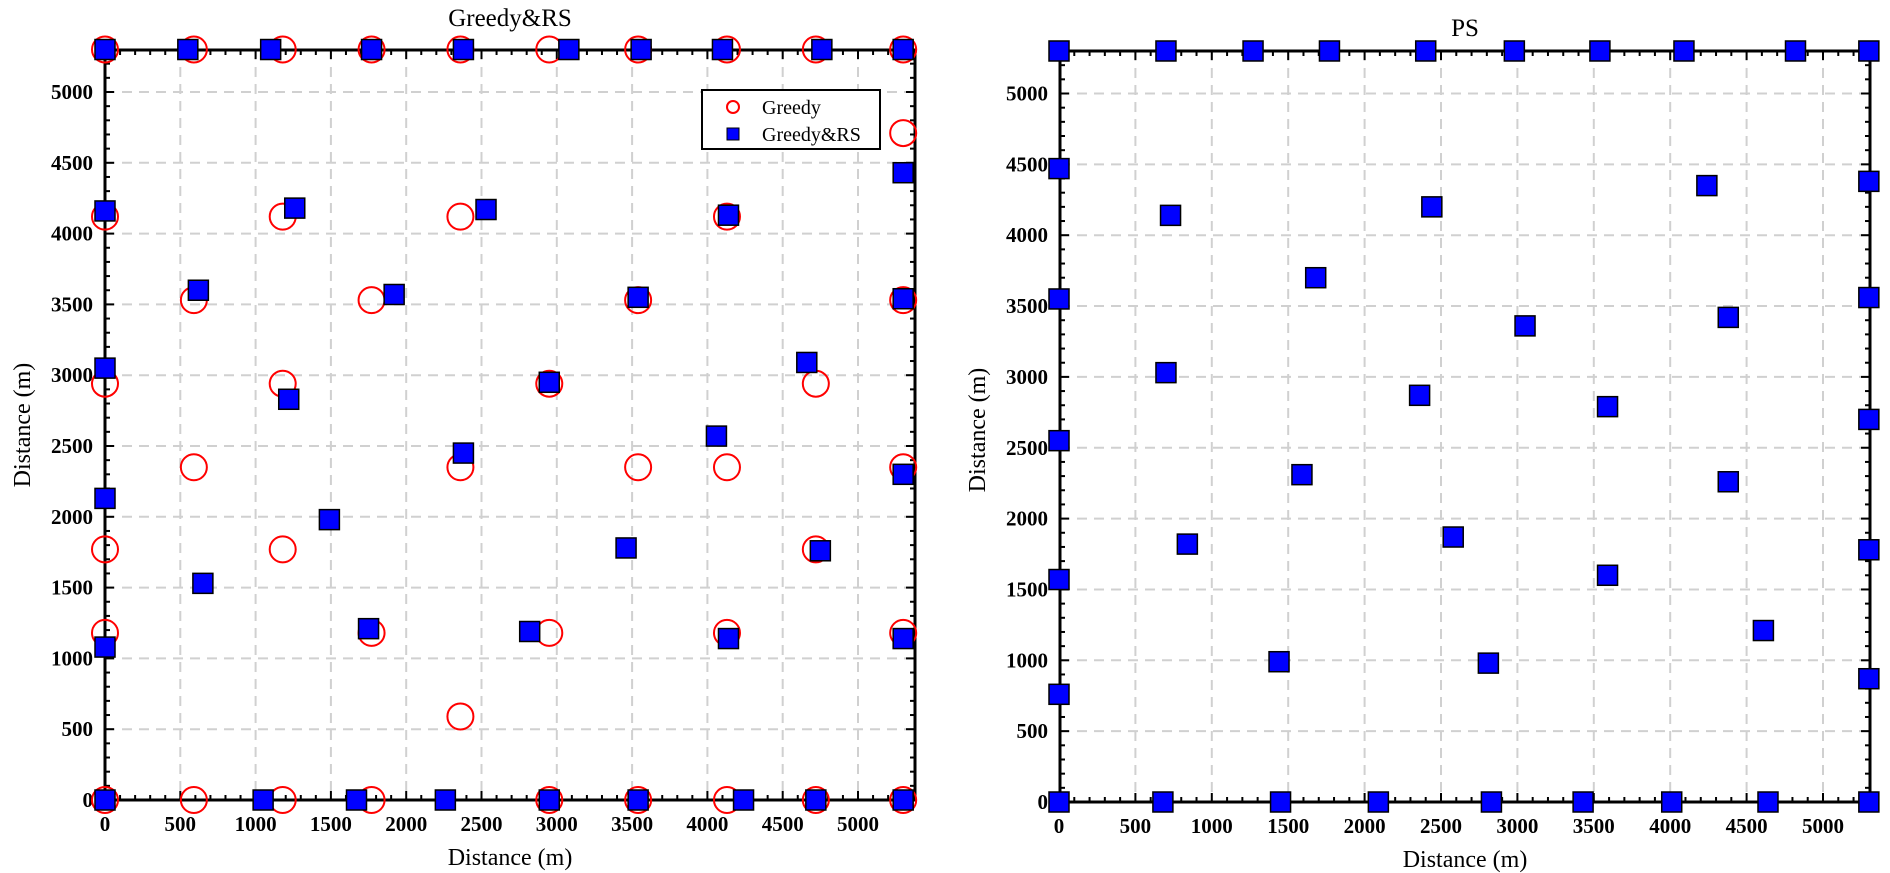  I want to click on x-tick-label: 1500, so click(1288, 826).